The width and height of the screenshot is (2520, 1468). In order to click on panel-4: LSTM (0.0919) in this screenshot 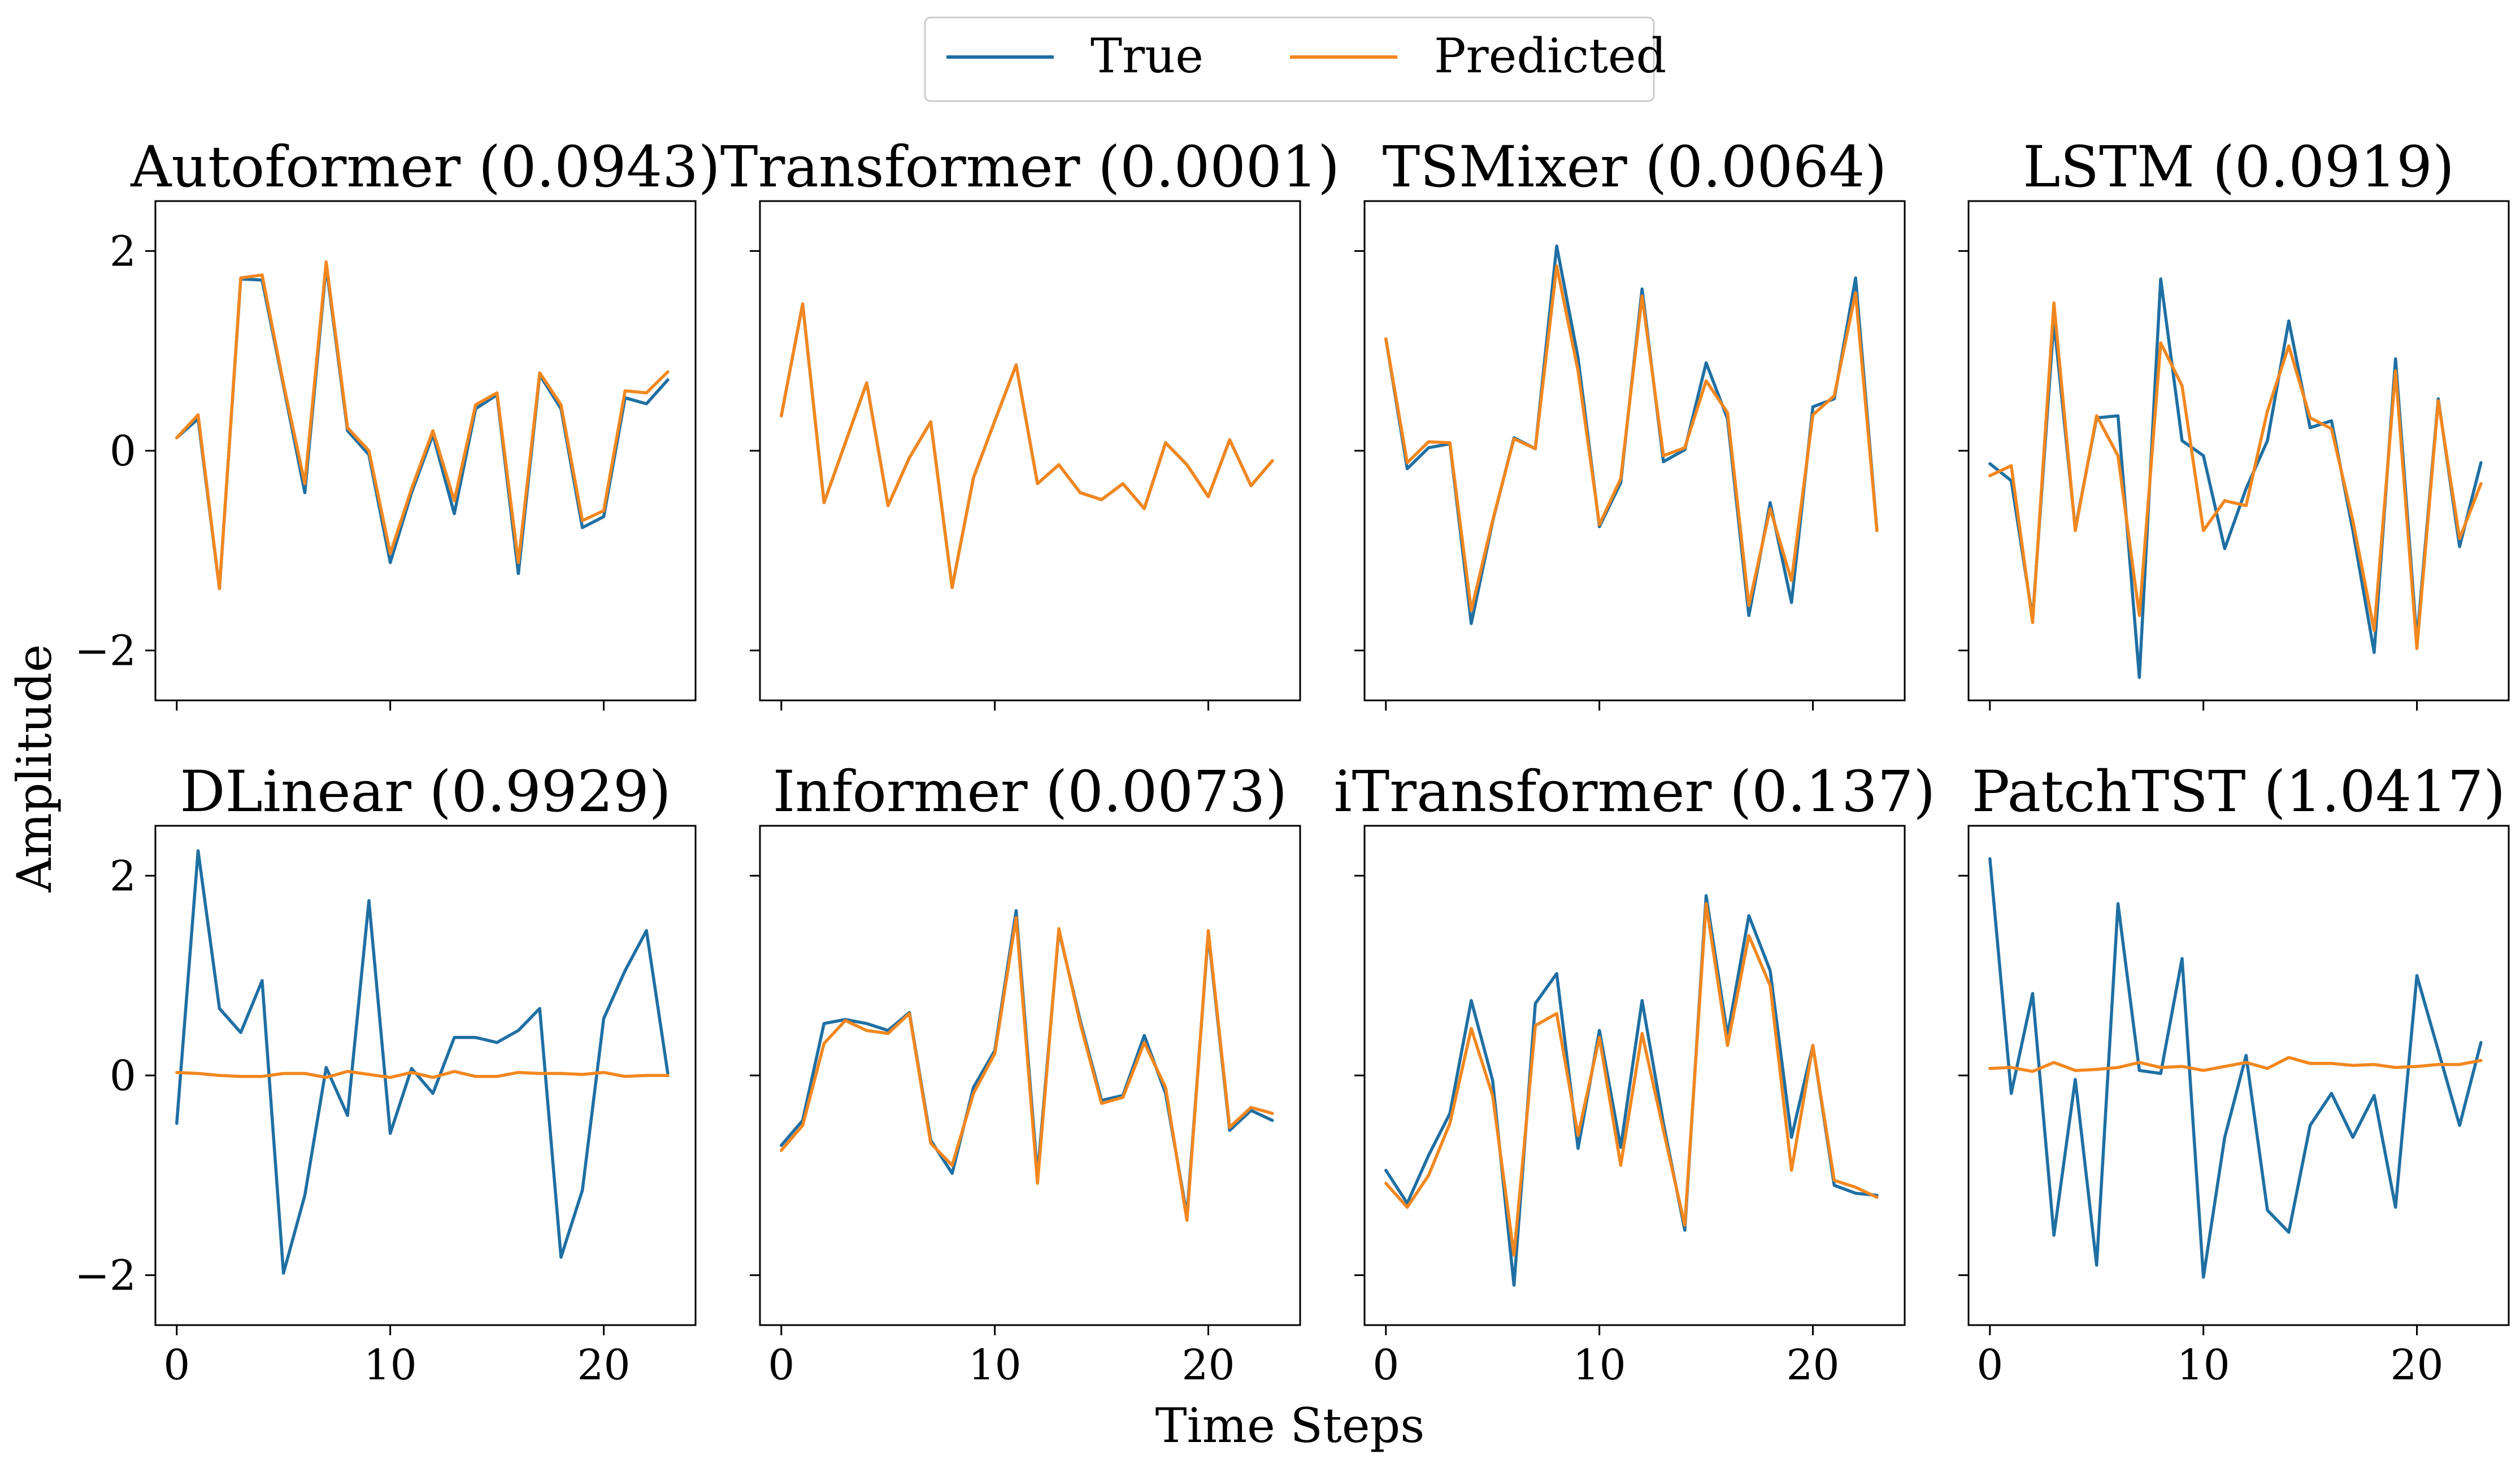, I will do `click(2234, 422)`.